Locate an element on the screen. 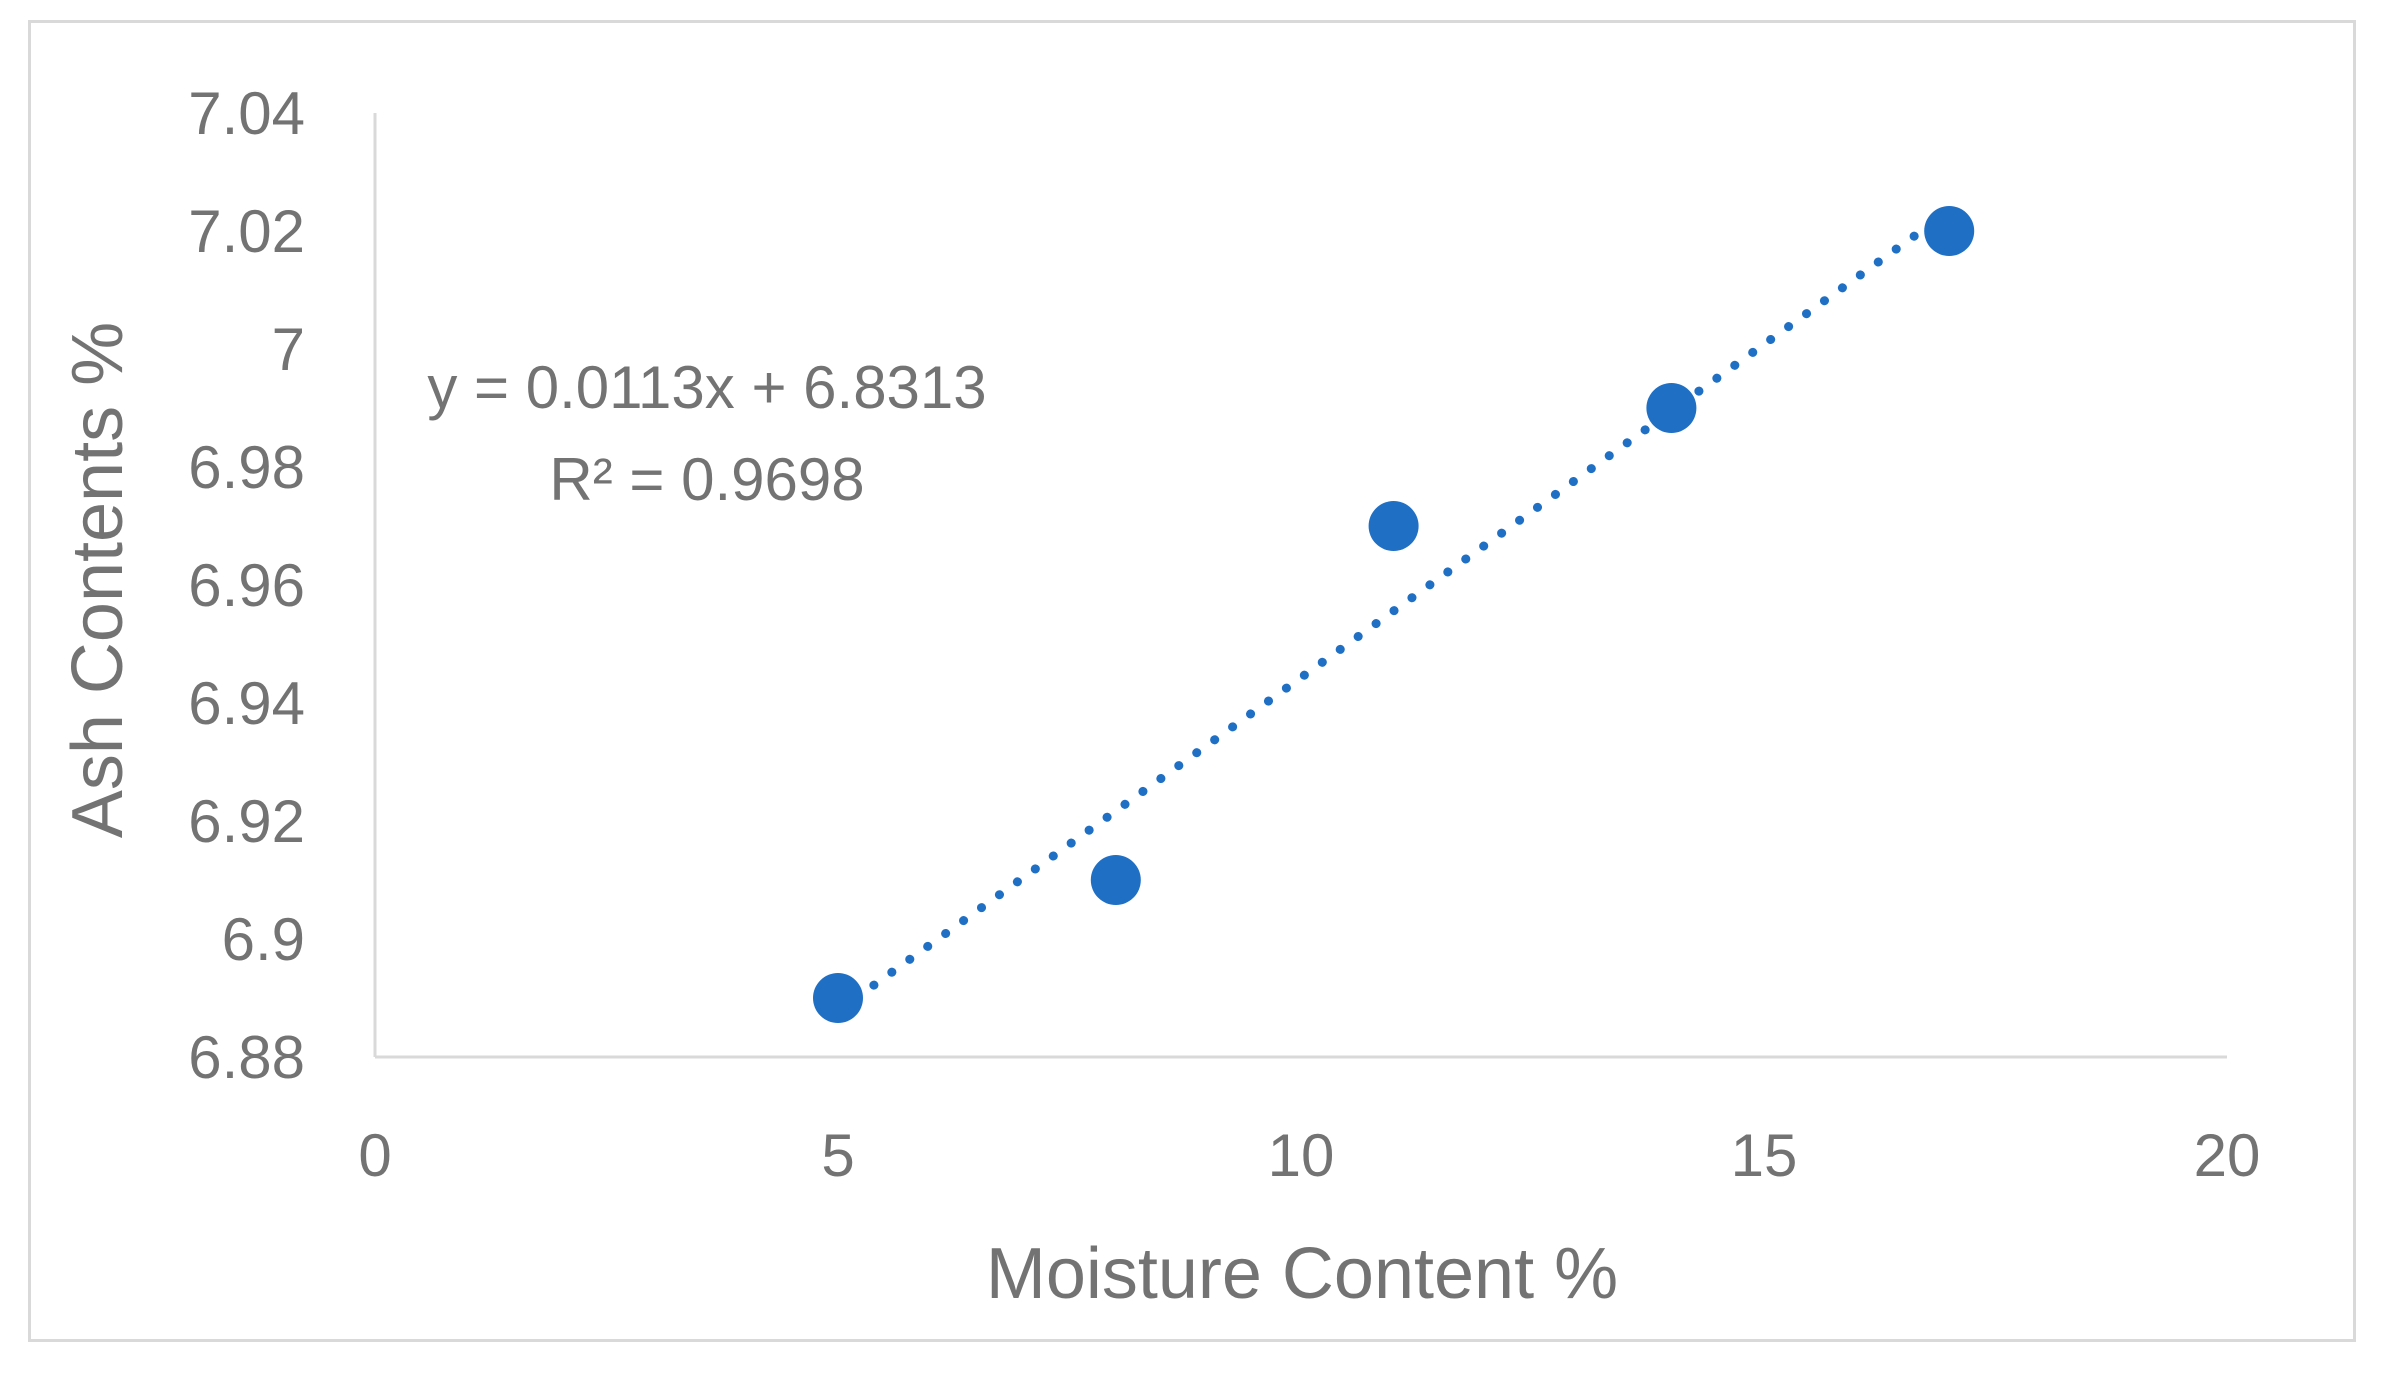 This screenshot has height=1379, width=2383. x-tick-label: 0 is located at coordinates (374, 1155).